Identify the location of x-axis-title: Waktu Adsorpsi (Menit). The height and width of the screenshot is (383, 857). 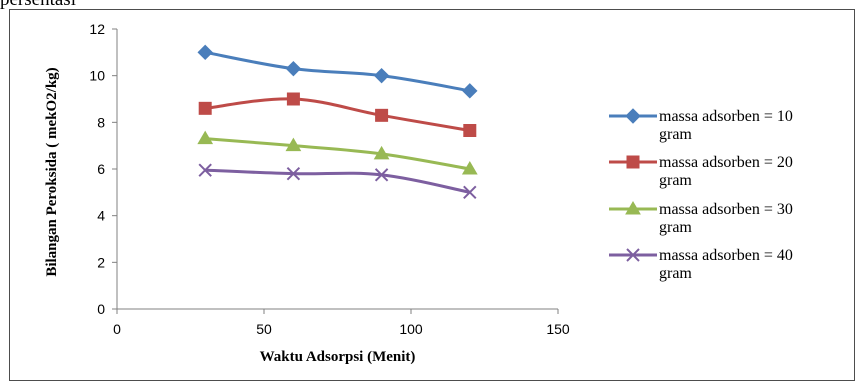
(338, 357).